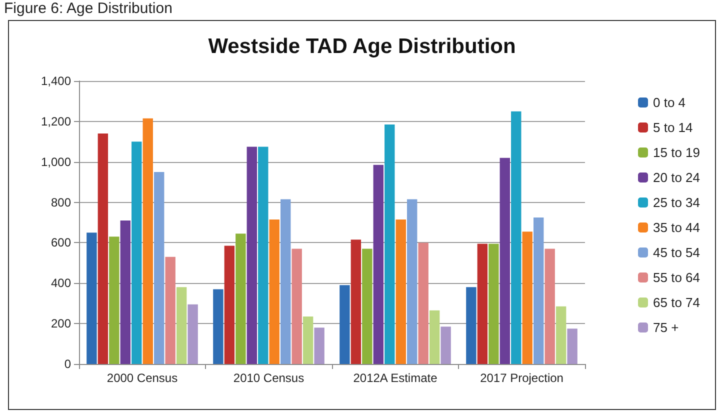  Describe the element at coordinates (56, 161) in the screenshot. I see `y-tick-label: 1,000` at that location.